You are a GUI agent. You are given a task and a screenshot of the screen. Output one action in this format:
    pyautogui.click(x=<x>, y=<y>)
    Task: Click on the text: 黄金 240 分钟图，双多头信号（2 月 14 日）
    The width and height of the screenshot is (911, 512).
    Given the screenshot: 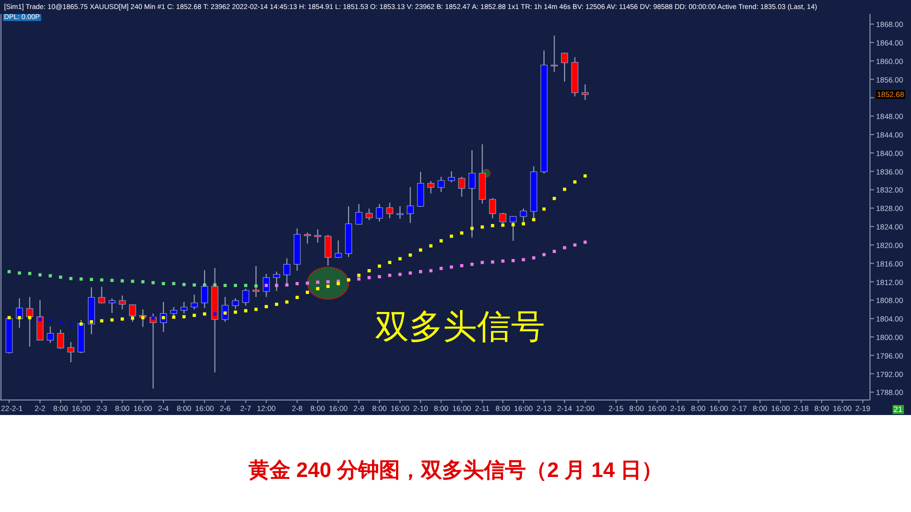 What is the action you would take?
    pyautogui.click(x=455, y=470)
    